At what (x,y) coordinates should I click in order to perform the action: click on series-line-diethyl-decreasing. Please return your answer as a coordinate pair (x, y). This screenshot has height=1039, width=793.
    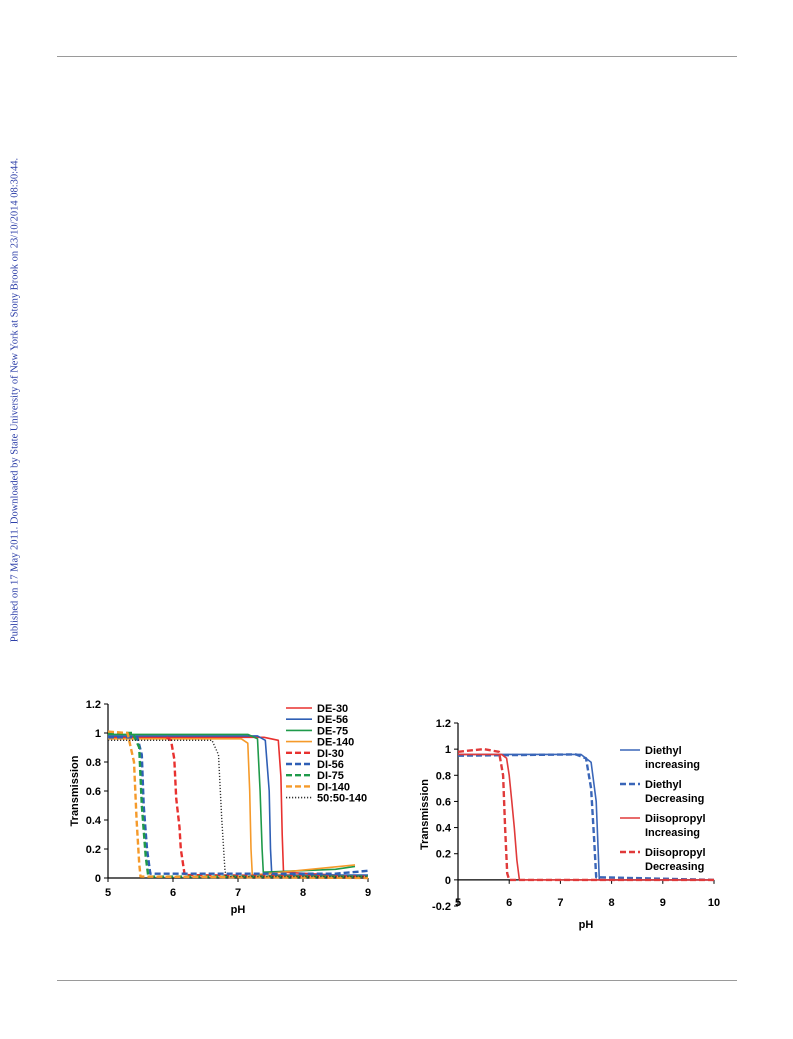
    Looking at the image, I should click on (586, 817).